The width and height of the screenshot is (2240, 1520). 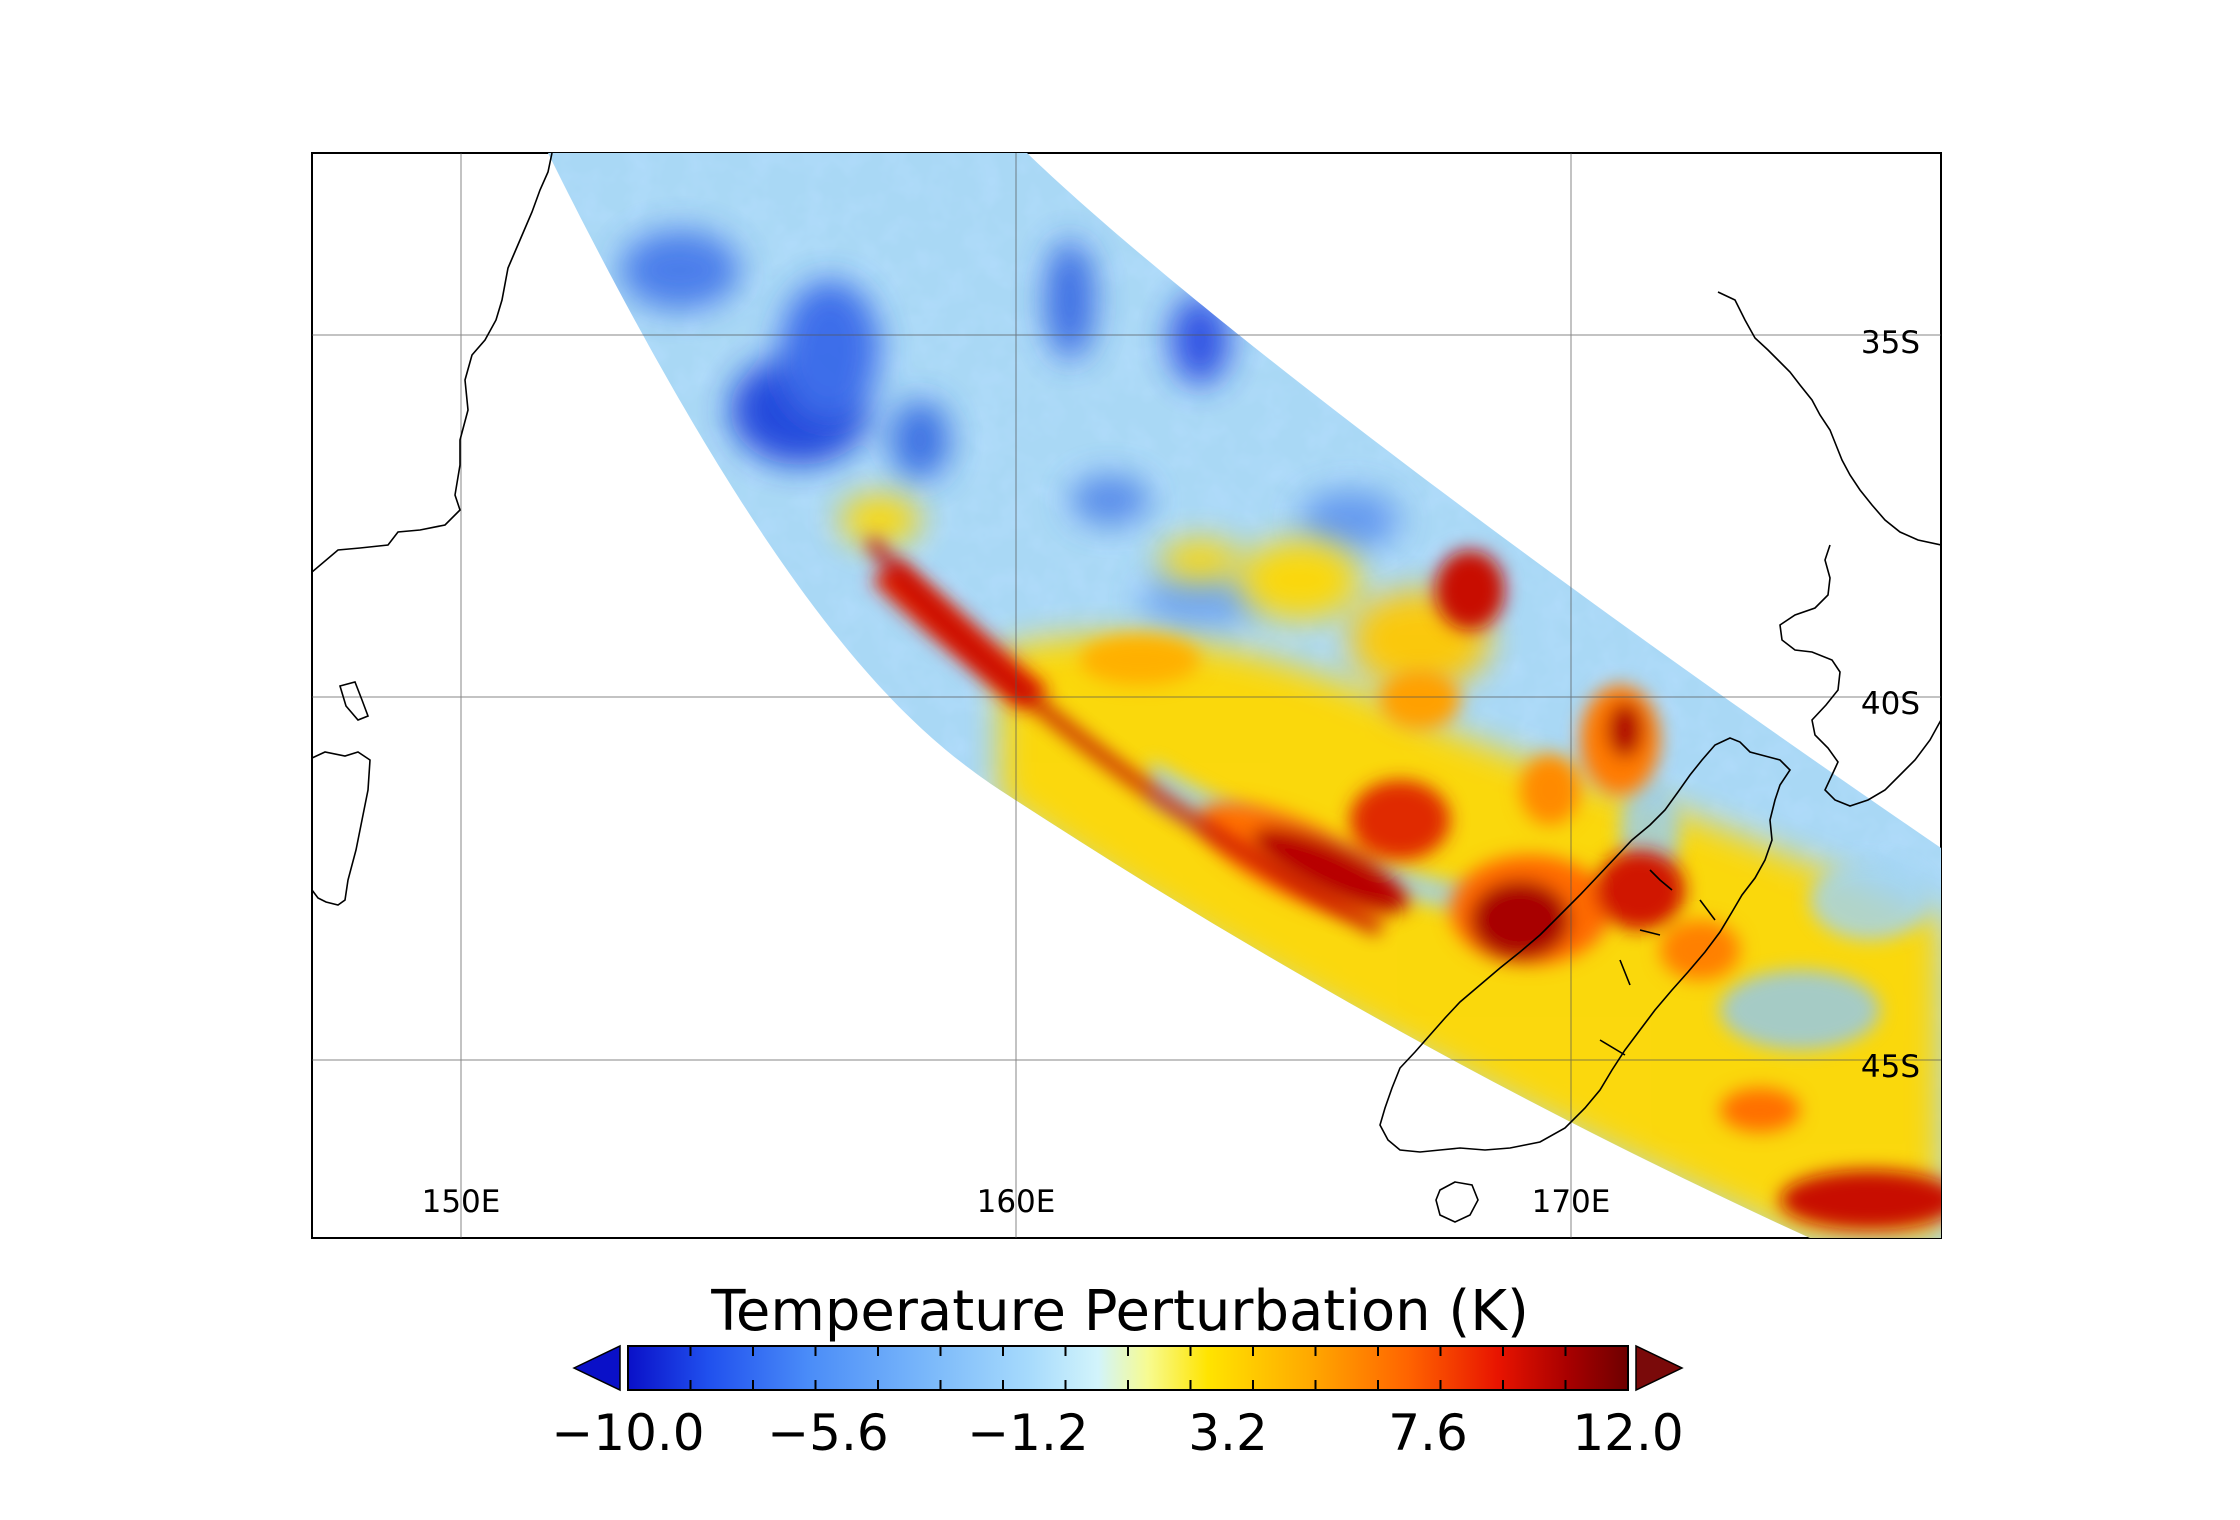 What do you see at coordinates (432, 363) in the screenshot?
I see `australia-coast` at bounding box center [432, 363].